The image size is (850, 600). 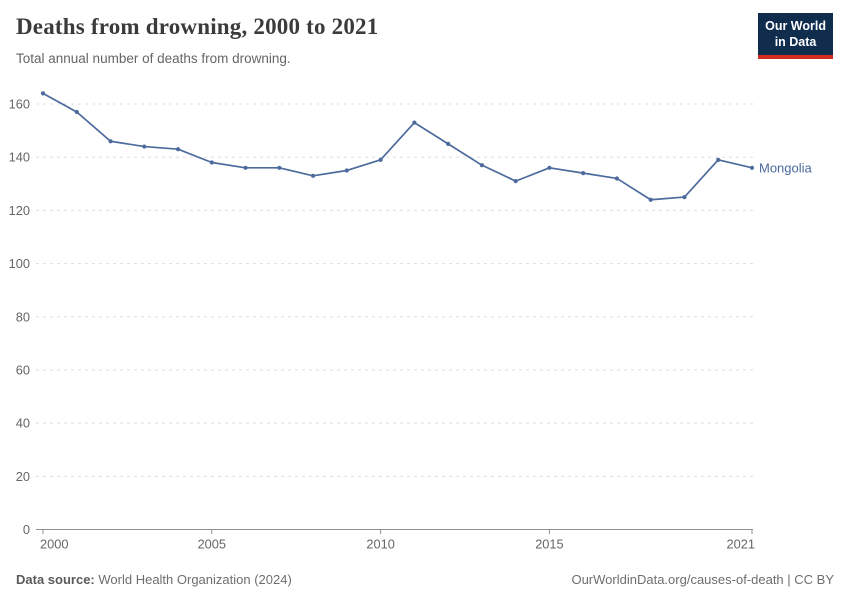 What do you see at coordinates (741, 544) in the screenshot?
I see `x-axis-tick-label: 2021` at bounding box center [741, 544].